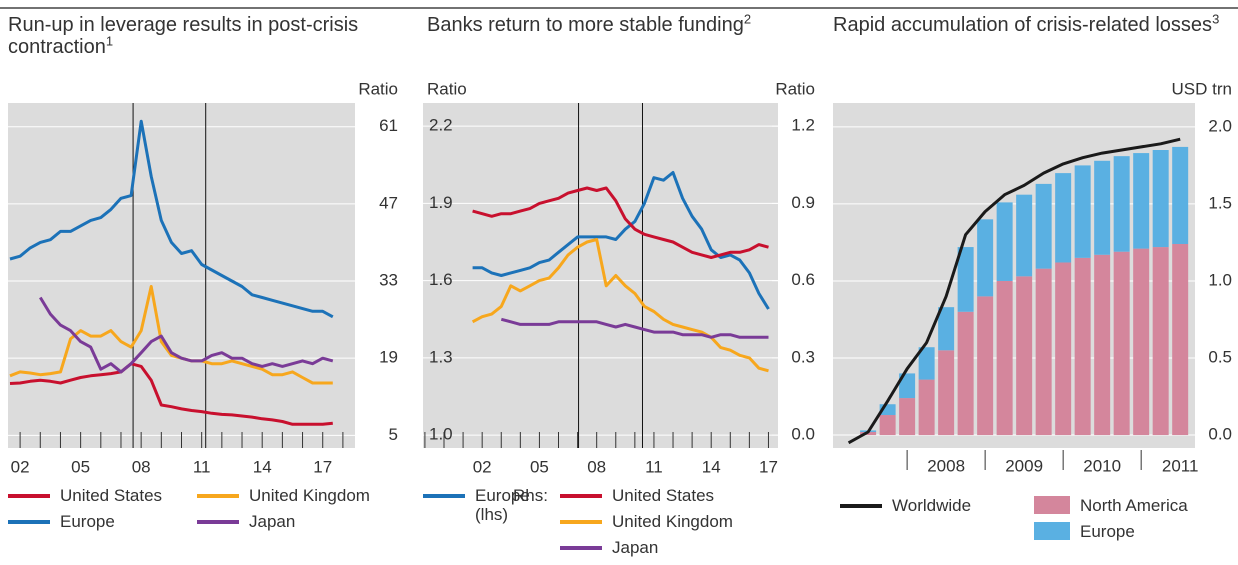 The height and width of the screenshot is (565, 1238). What do you see at coordinates (803, 356) in the screenshot?
I see `y2-tick-label: 0.3` at bounding box center [803, 356].